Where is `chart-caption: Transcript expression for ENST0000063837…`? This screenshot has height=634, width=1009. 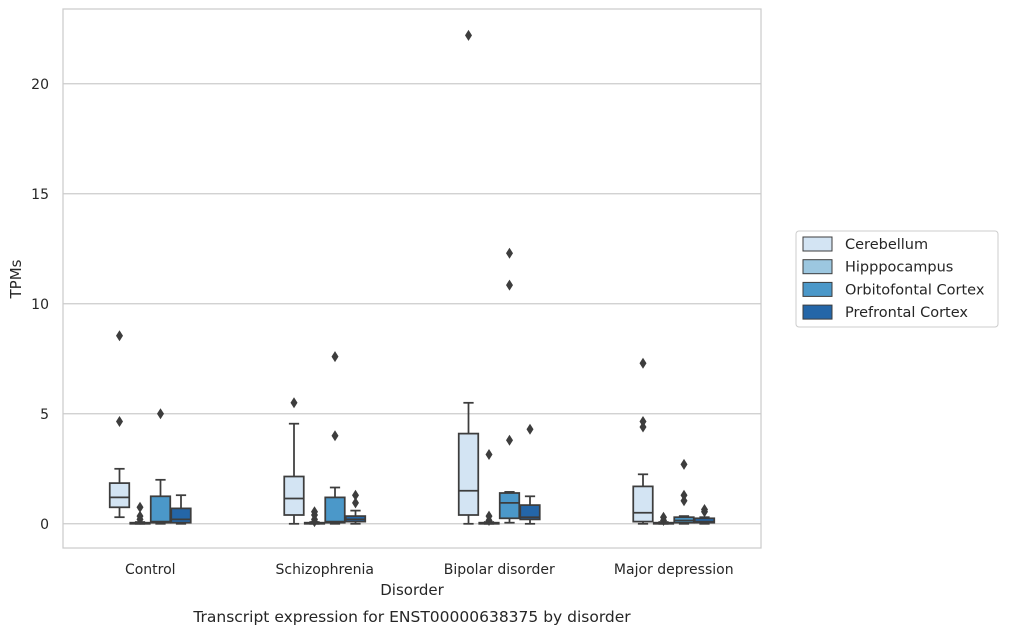 chart-caption: Transcript expression for ENST0000063837… is located at coordinates (411, 617).